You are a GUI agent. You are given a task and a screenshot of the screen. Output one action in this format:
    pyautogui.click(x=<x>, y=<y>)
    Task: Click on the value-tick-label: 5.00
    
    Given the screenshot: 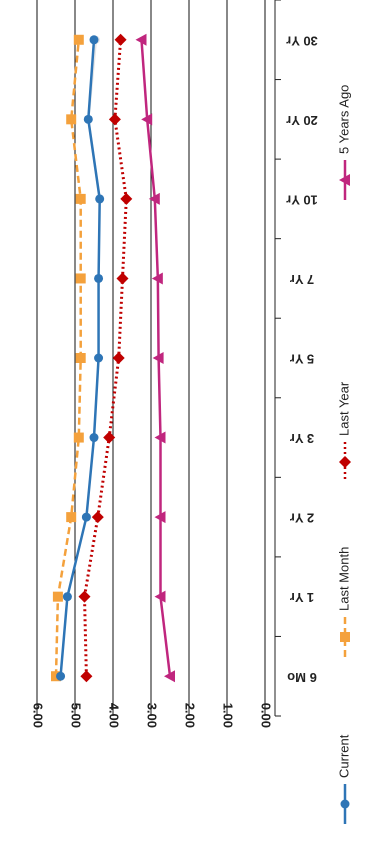 What is the action you would take?
    pyautogui.click(x=76, y=715)
    